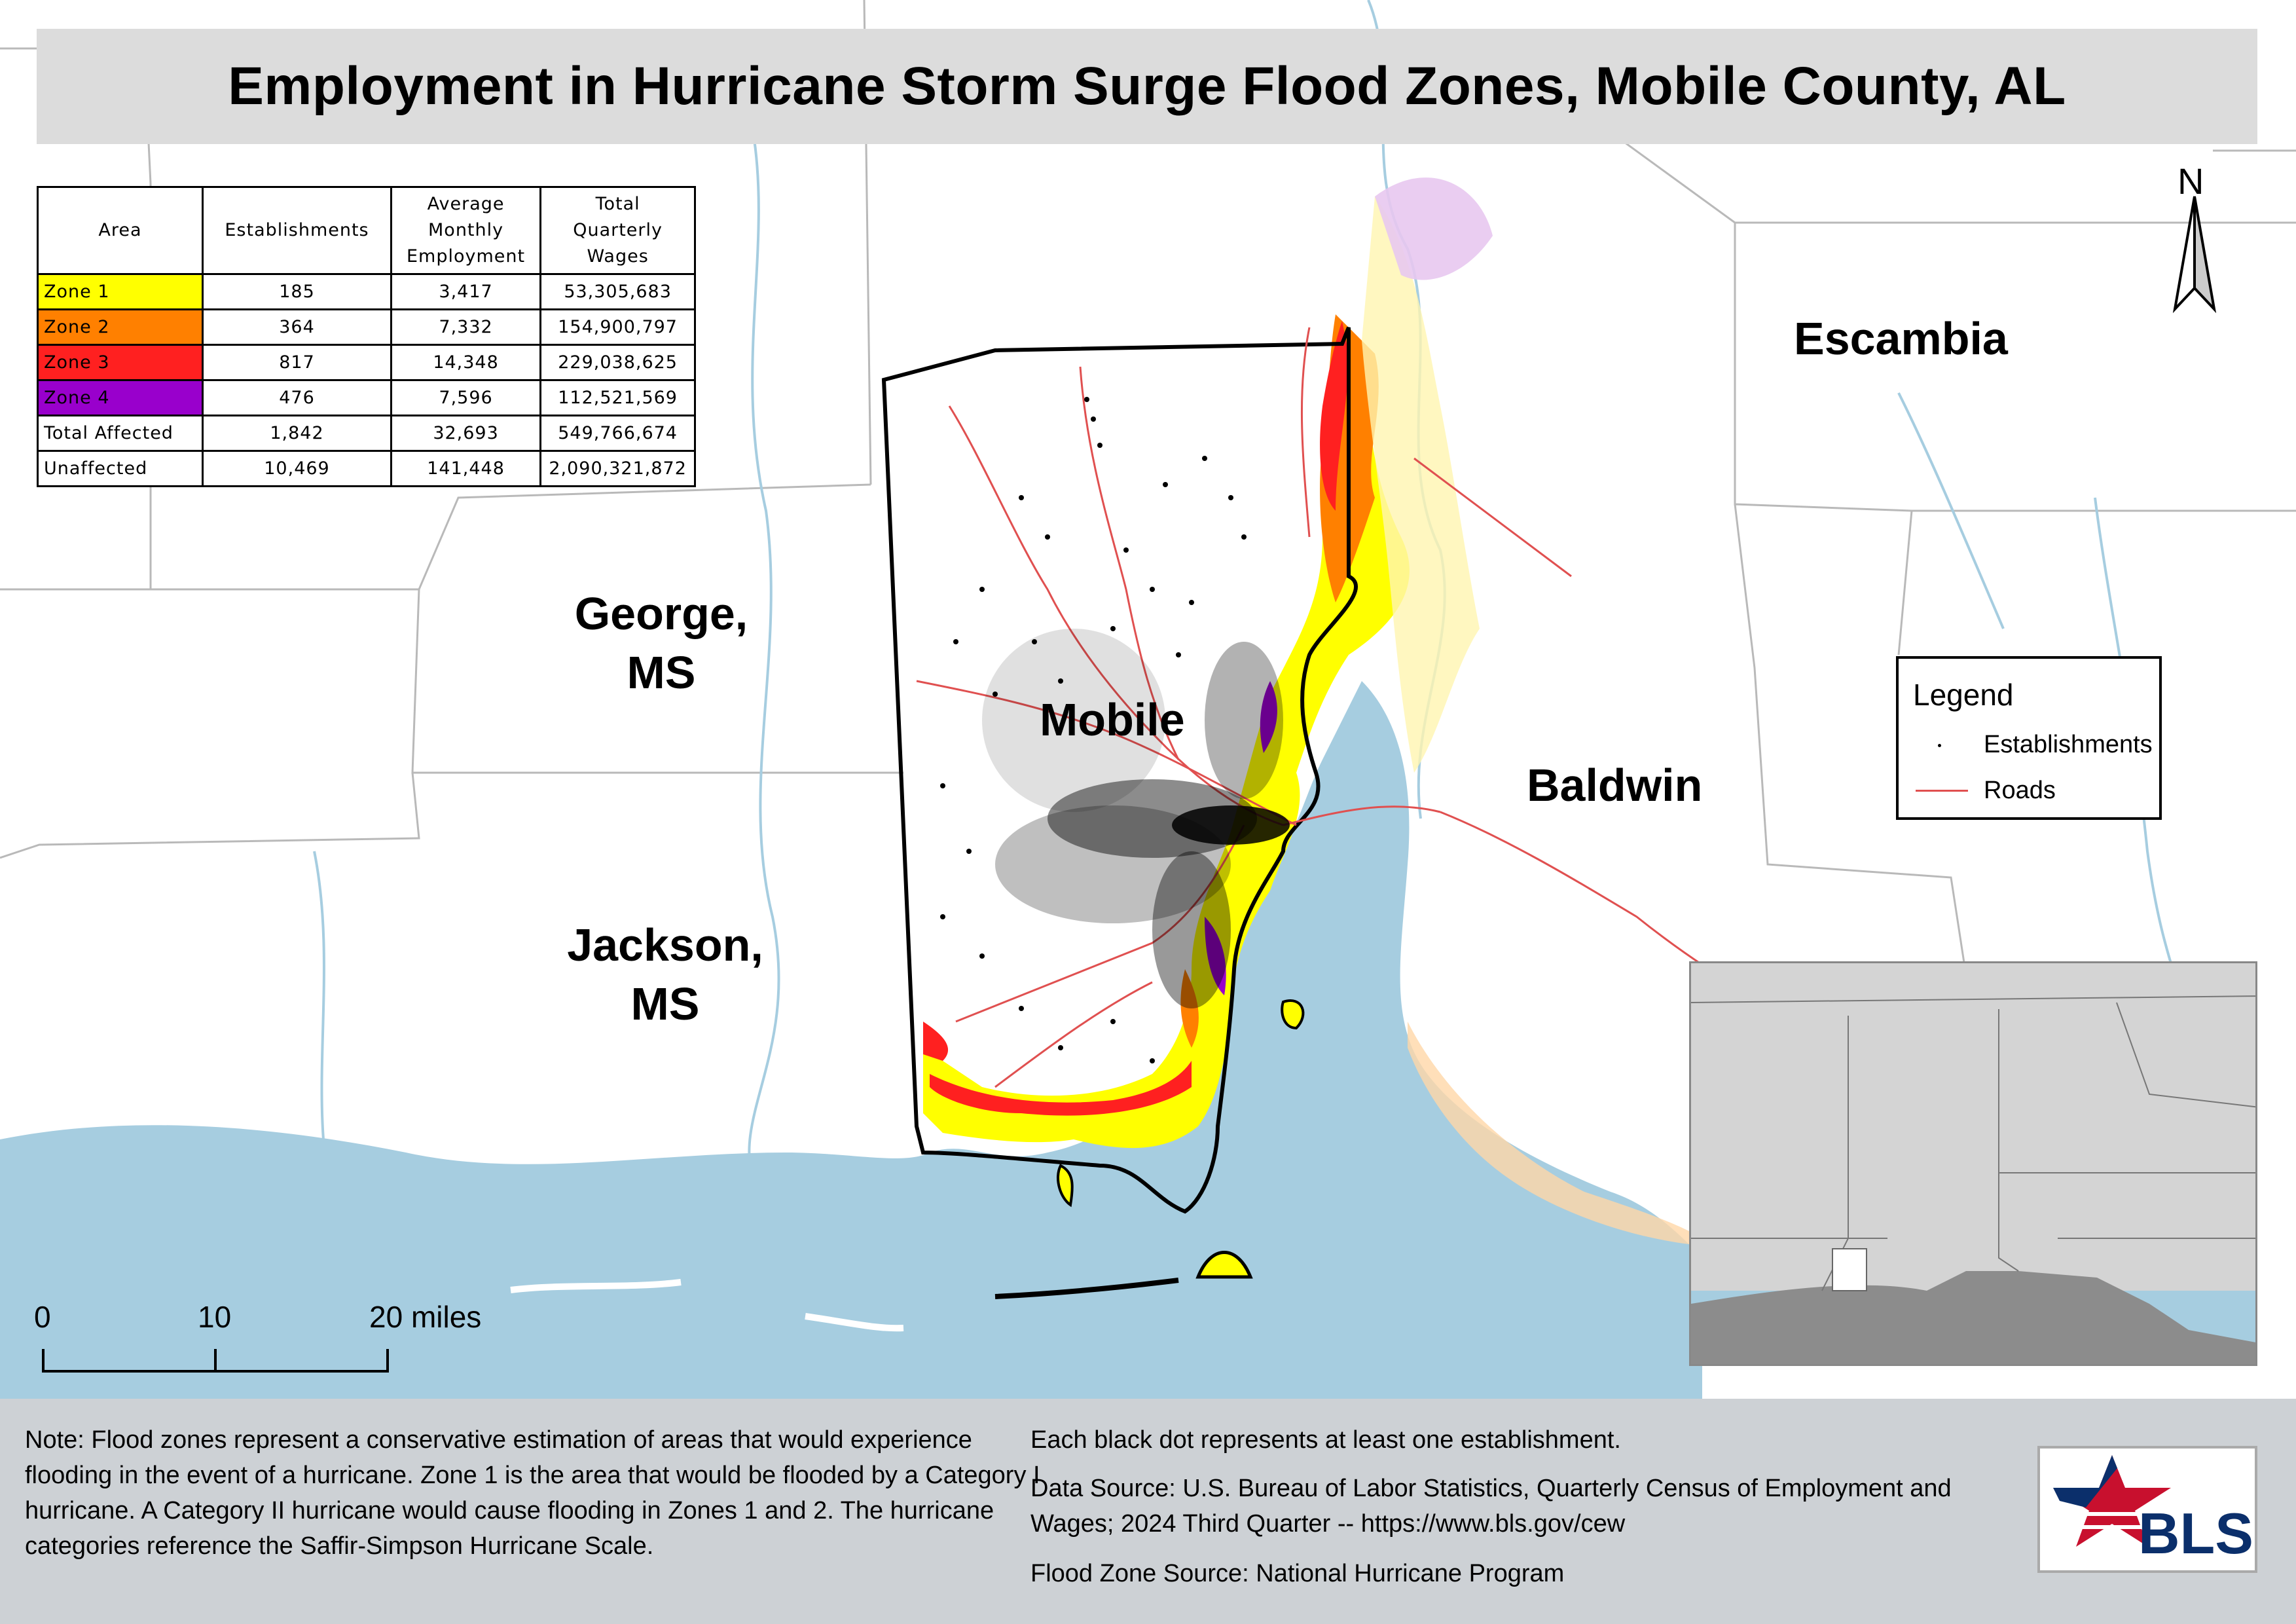 The width and height of the screenshot is (2296, 1624). What do you see at coordinates (297, 291) in the screenshot?
I see `table-cell: 185` at bounding box center [297, 291].